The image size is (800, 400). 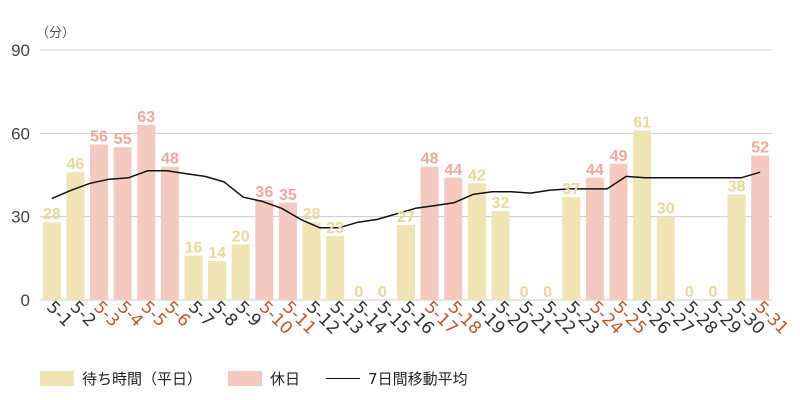 I want to click on value-label-5-23: 37, so click(x=571, y=189).